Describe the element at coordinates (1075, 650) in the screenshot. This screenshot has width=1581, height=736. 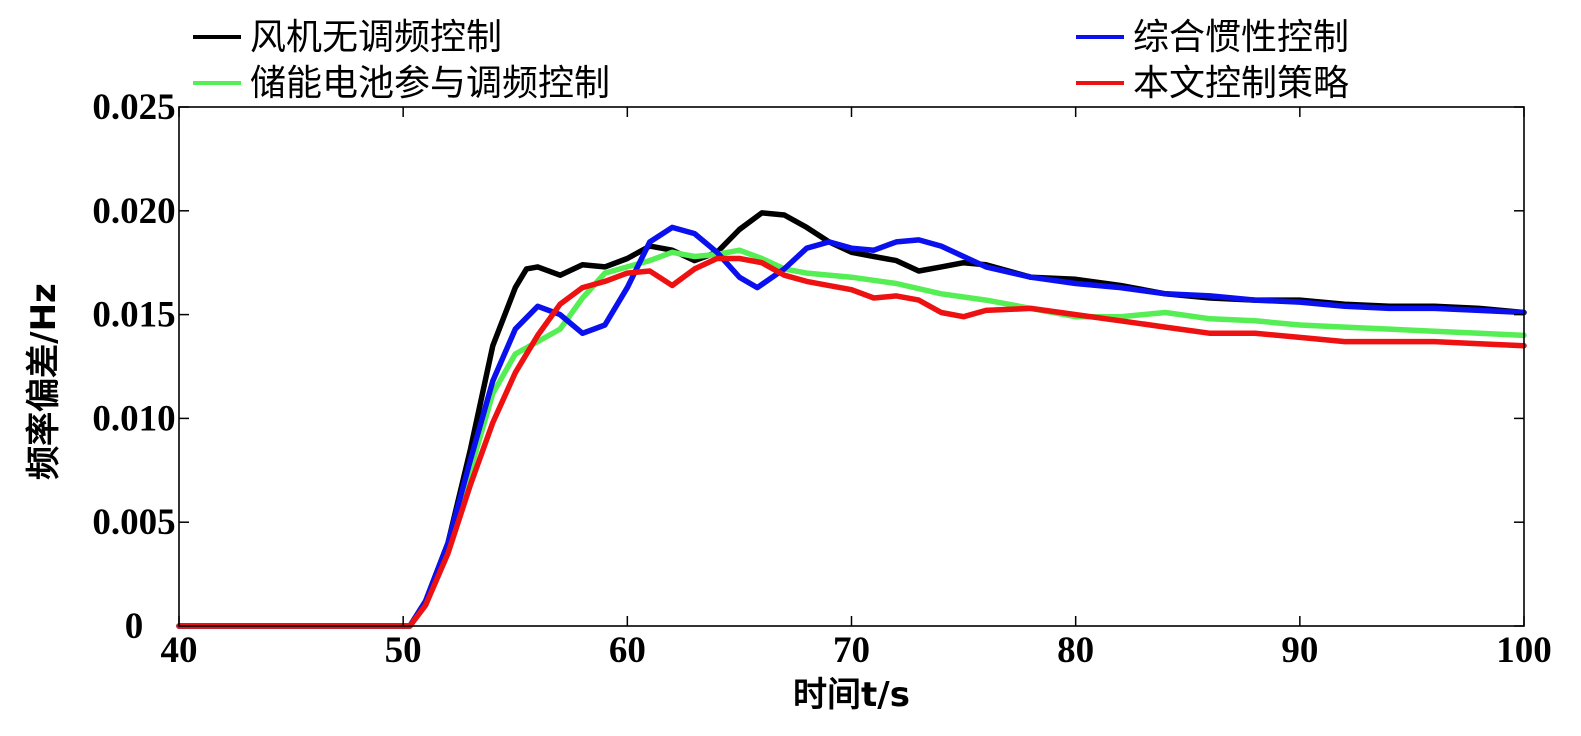
I see `x-tick-label: 80` at that location.